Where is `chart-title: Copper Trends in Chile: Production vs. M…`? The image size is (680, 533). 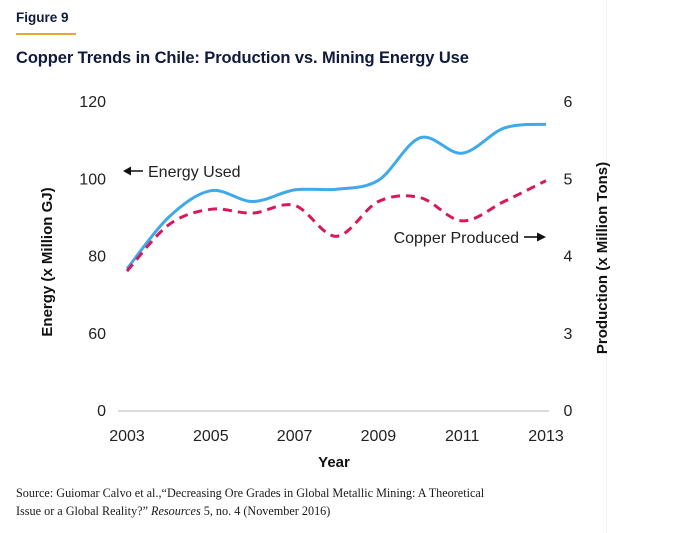 chart-title: Copper Trends in Chile: Production vs. M… is located at coordinates (242, 58).